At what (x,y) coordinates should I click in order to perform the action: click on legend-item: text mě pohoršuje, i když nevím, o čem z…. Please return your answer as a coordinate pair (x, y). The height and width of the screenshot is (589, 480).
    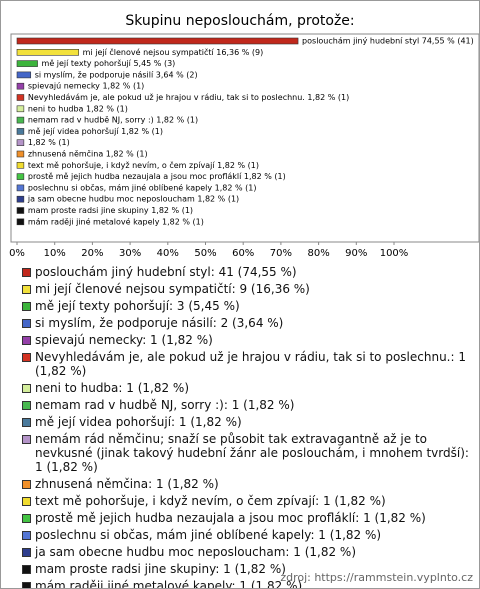
    Looking at the image, I should click on (248, 501).